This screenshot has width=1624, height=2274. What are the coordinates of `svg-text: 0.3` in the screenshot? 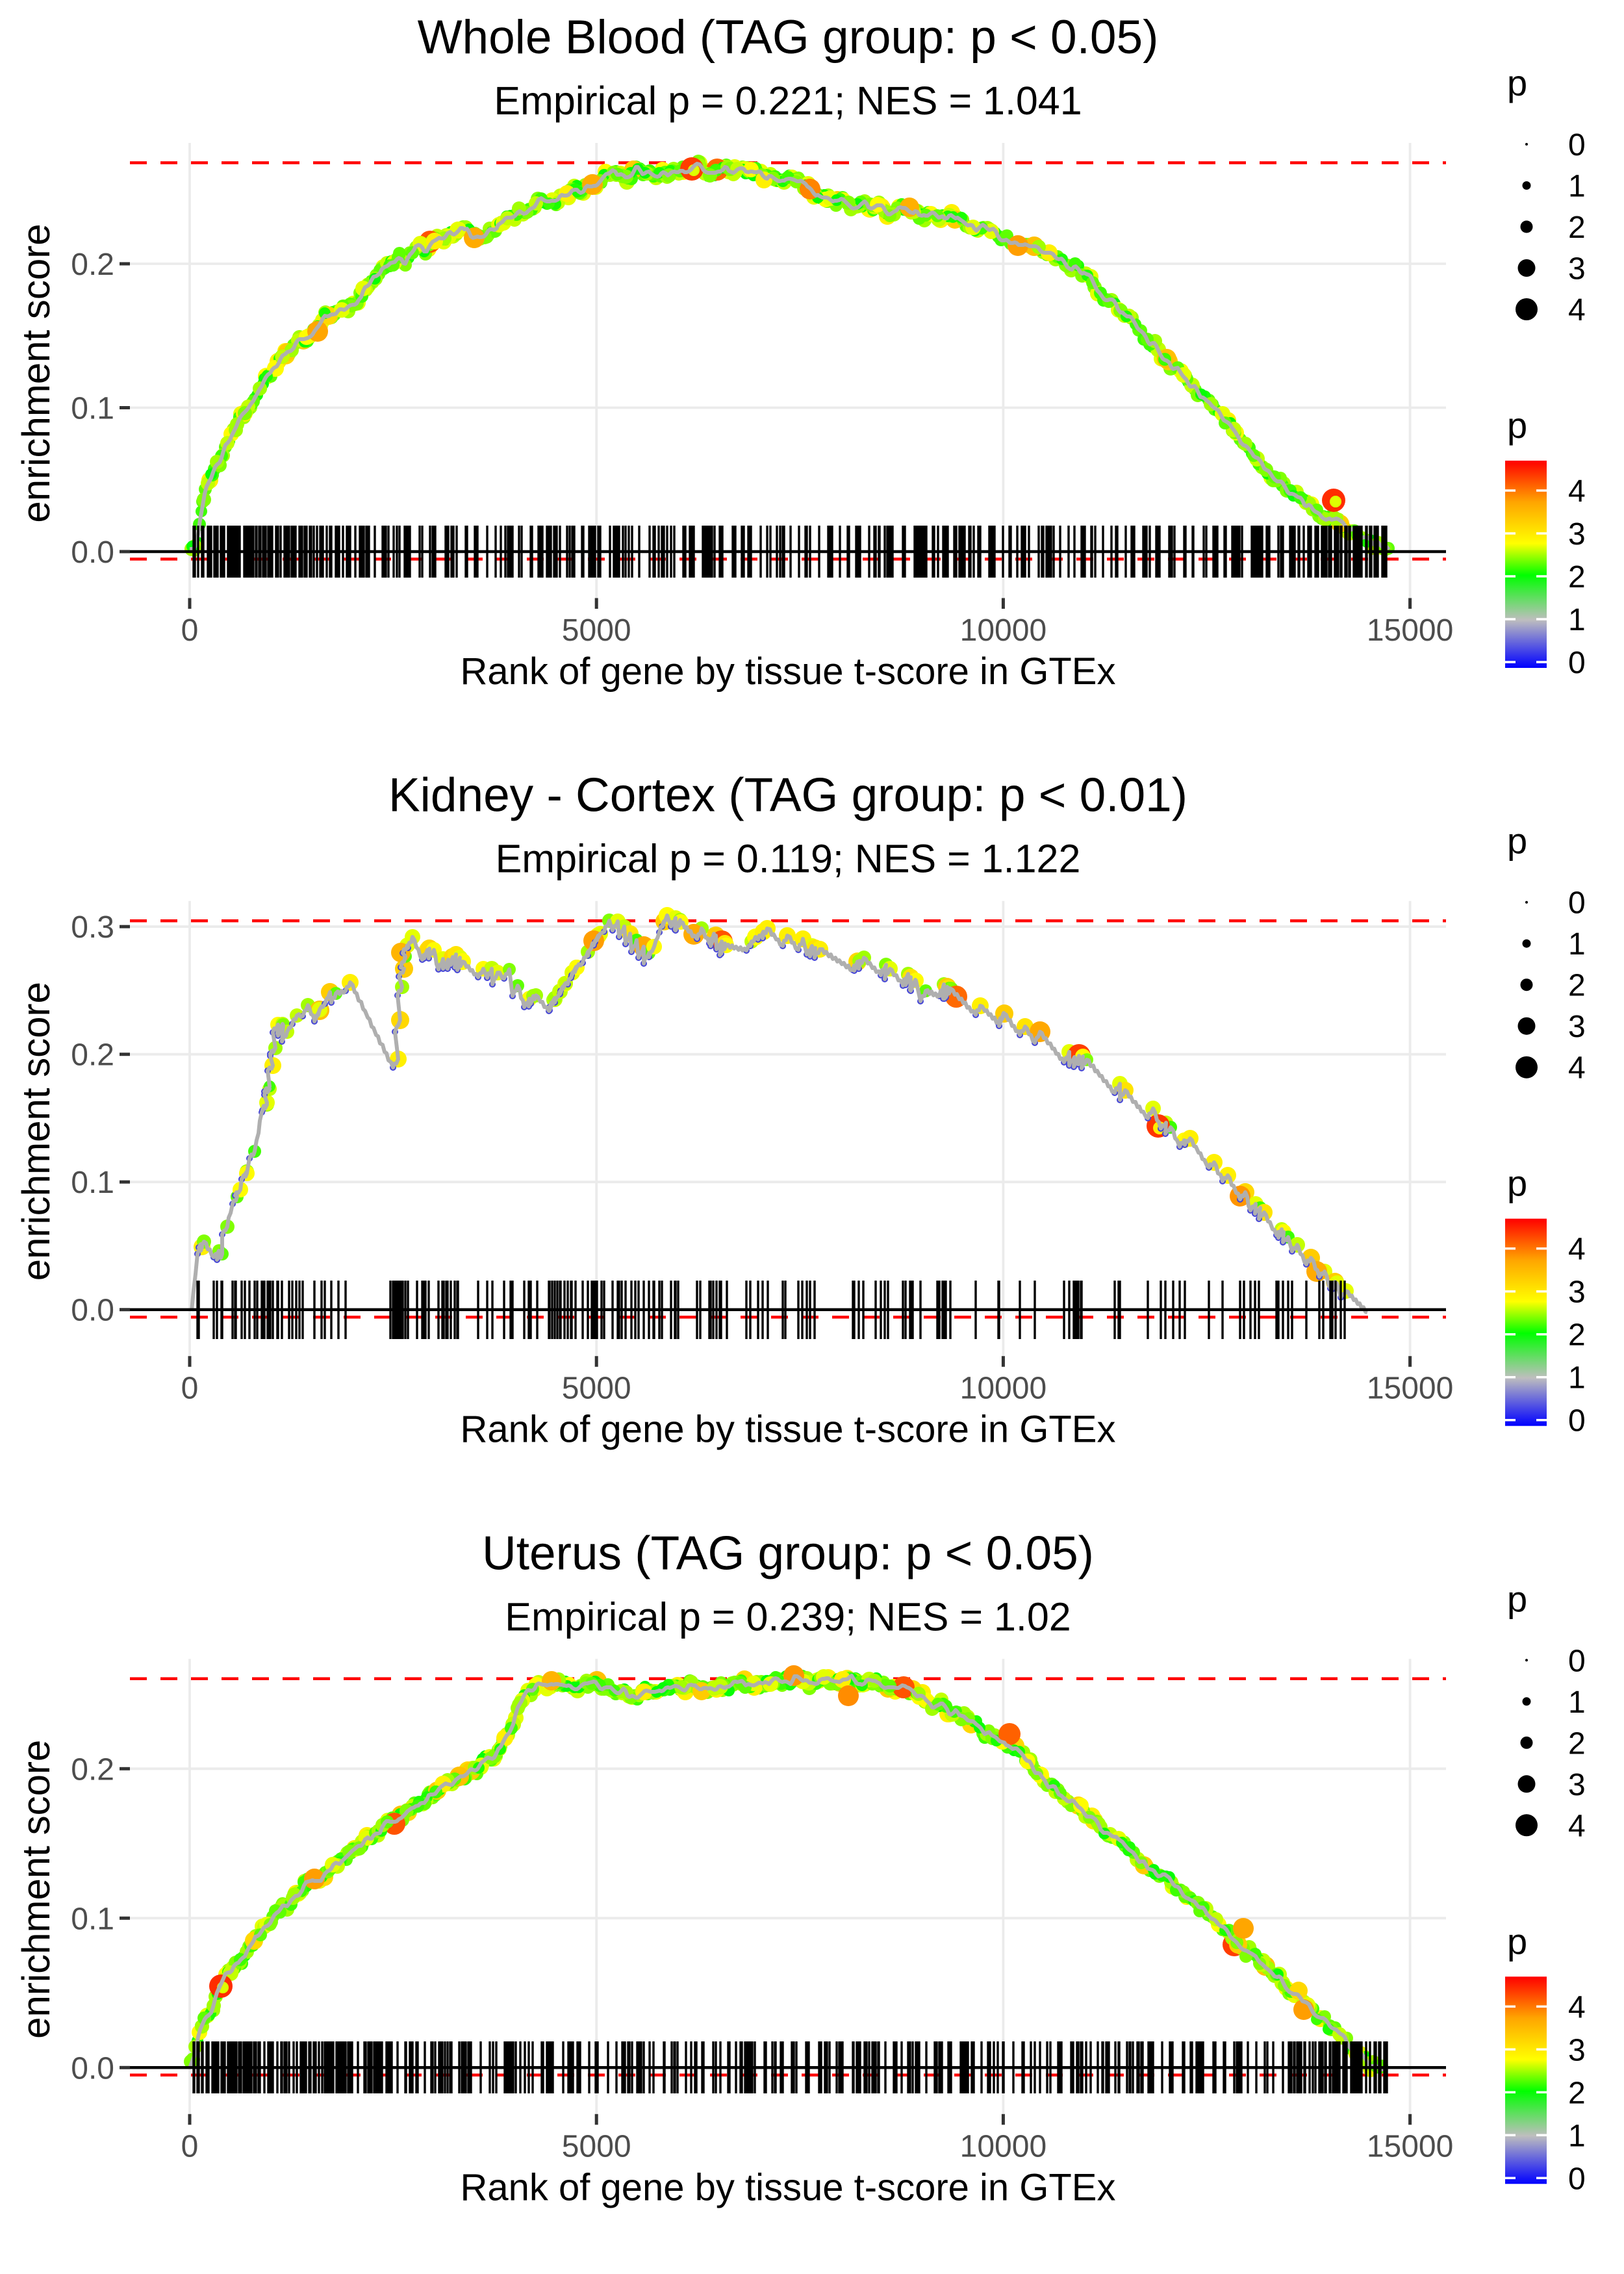 It's located at (92, 927).